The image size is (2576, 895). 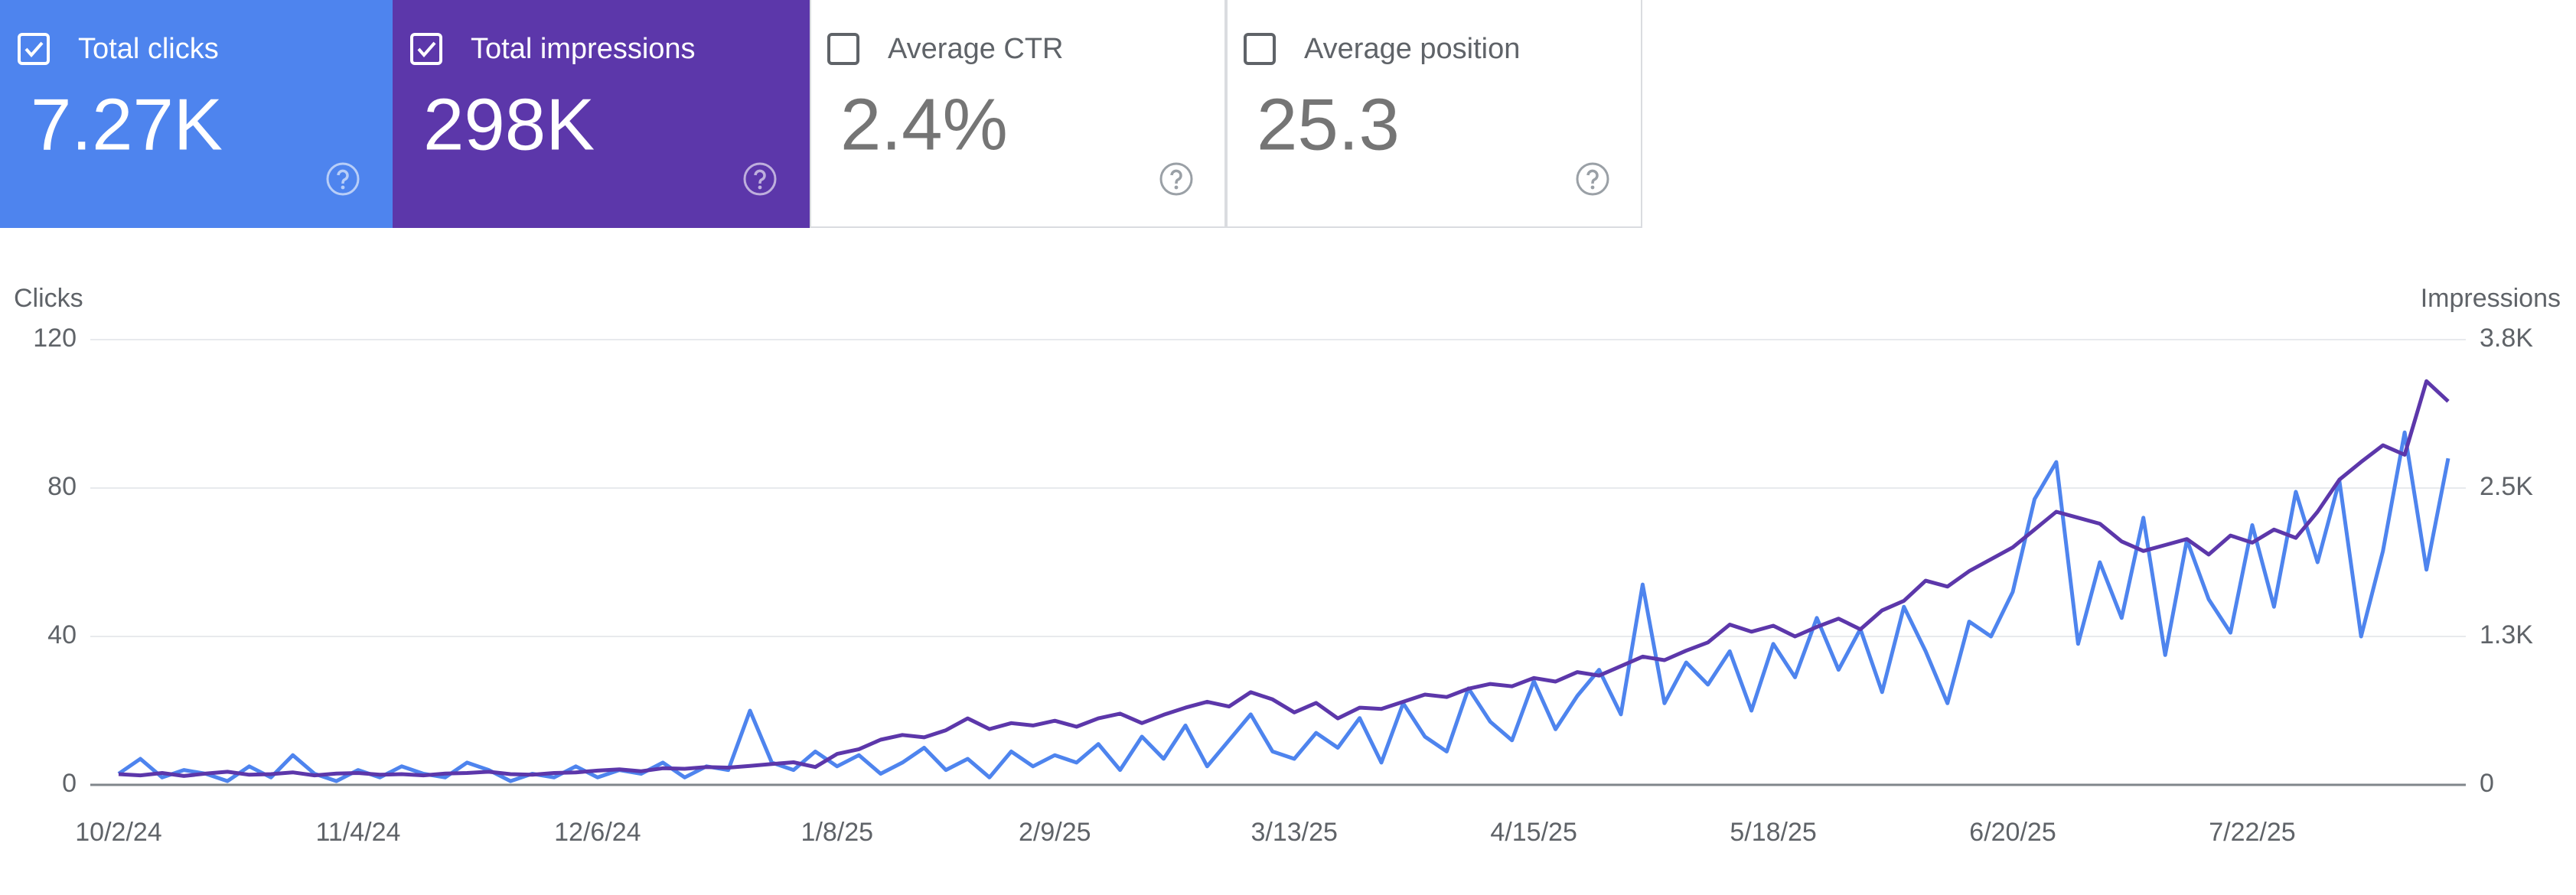 What do you see at coordinates (2507, 338) in the screenshot?
I see `y2-tick-label: 3.8K` at bounding box center [2507, 338].